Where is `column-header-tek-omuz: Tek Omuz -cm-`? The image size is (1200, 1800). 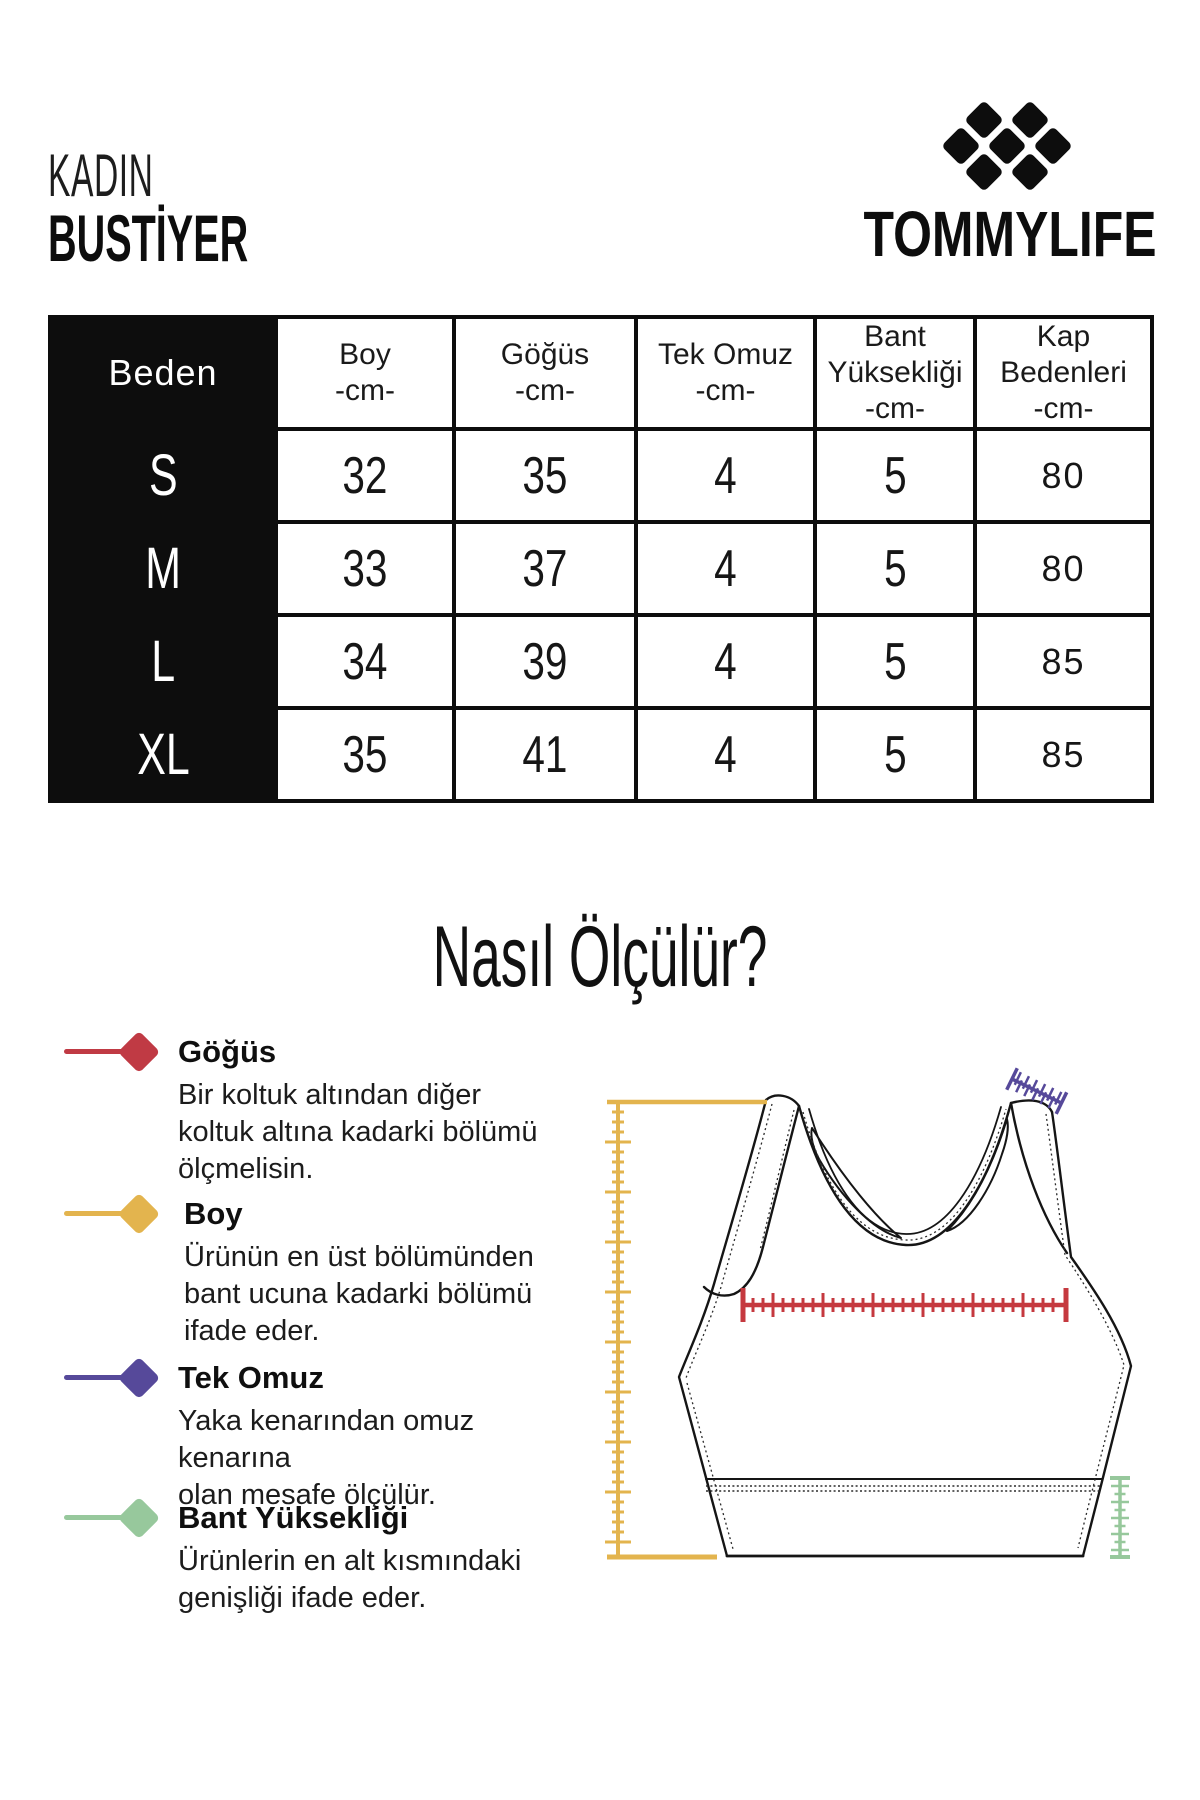
column-header-tek-omuz: Tek Omuz -cm- is located at coordinates (725, 373).